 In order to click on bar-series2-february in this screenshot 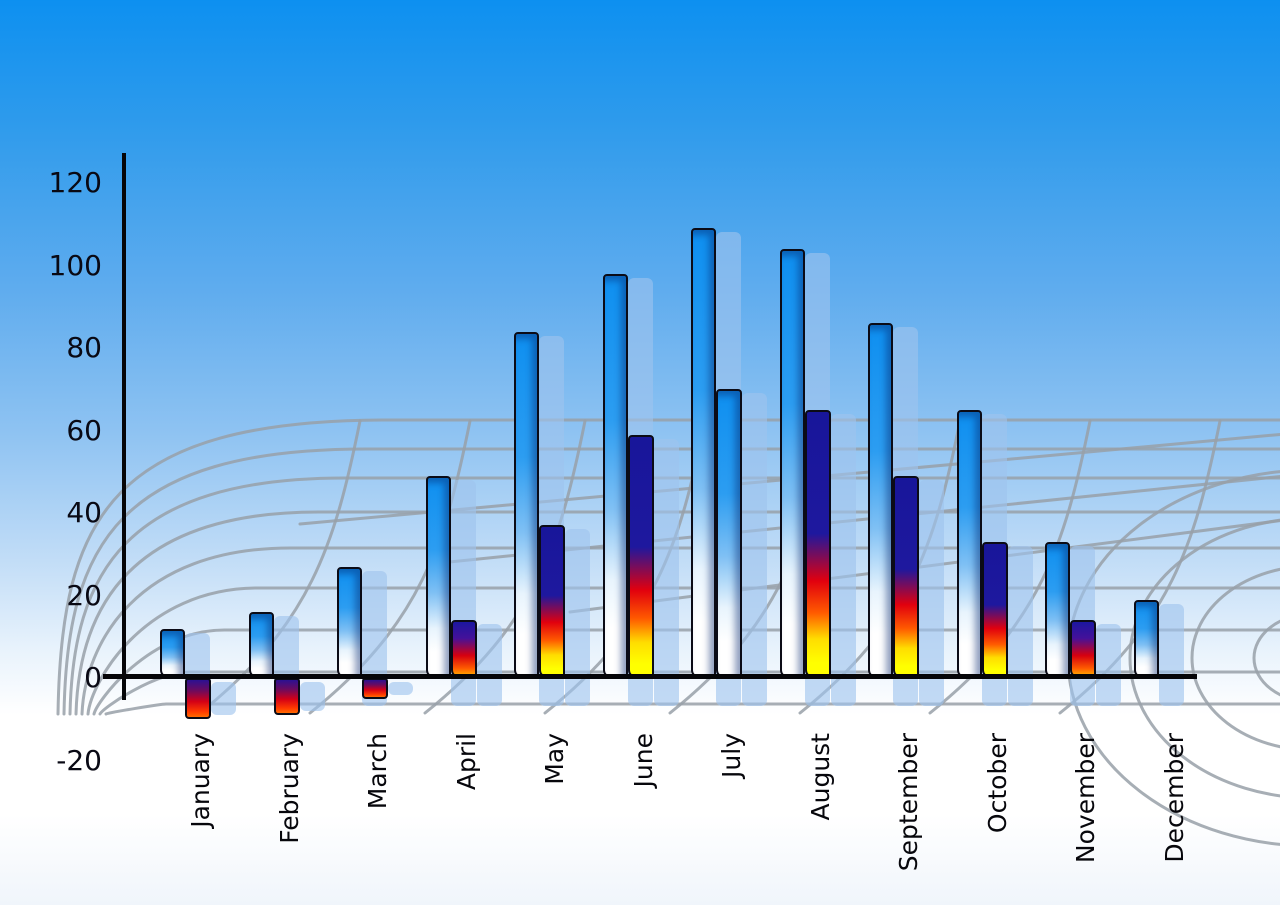, I will do `click(286, 697)`.